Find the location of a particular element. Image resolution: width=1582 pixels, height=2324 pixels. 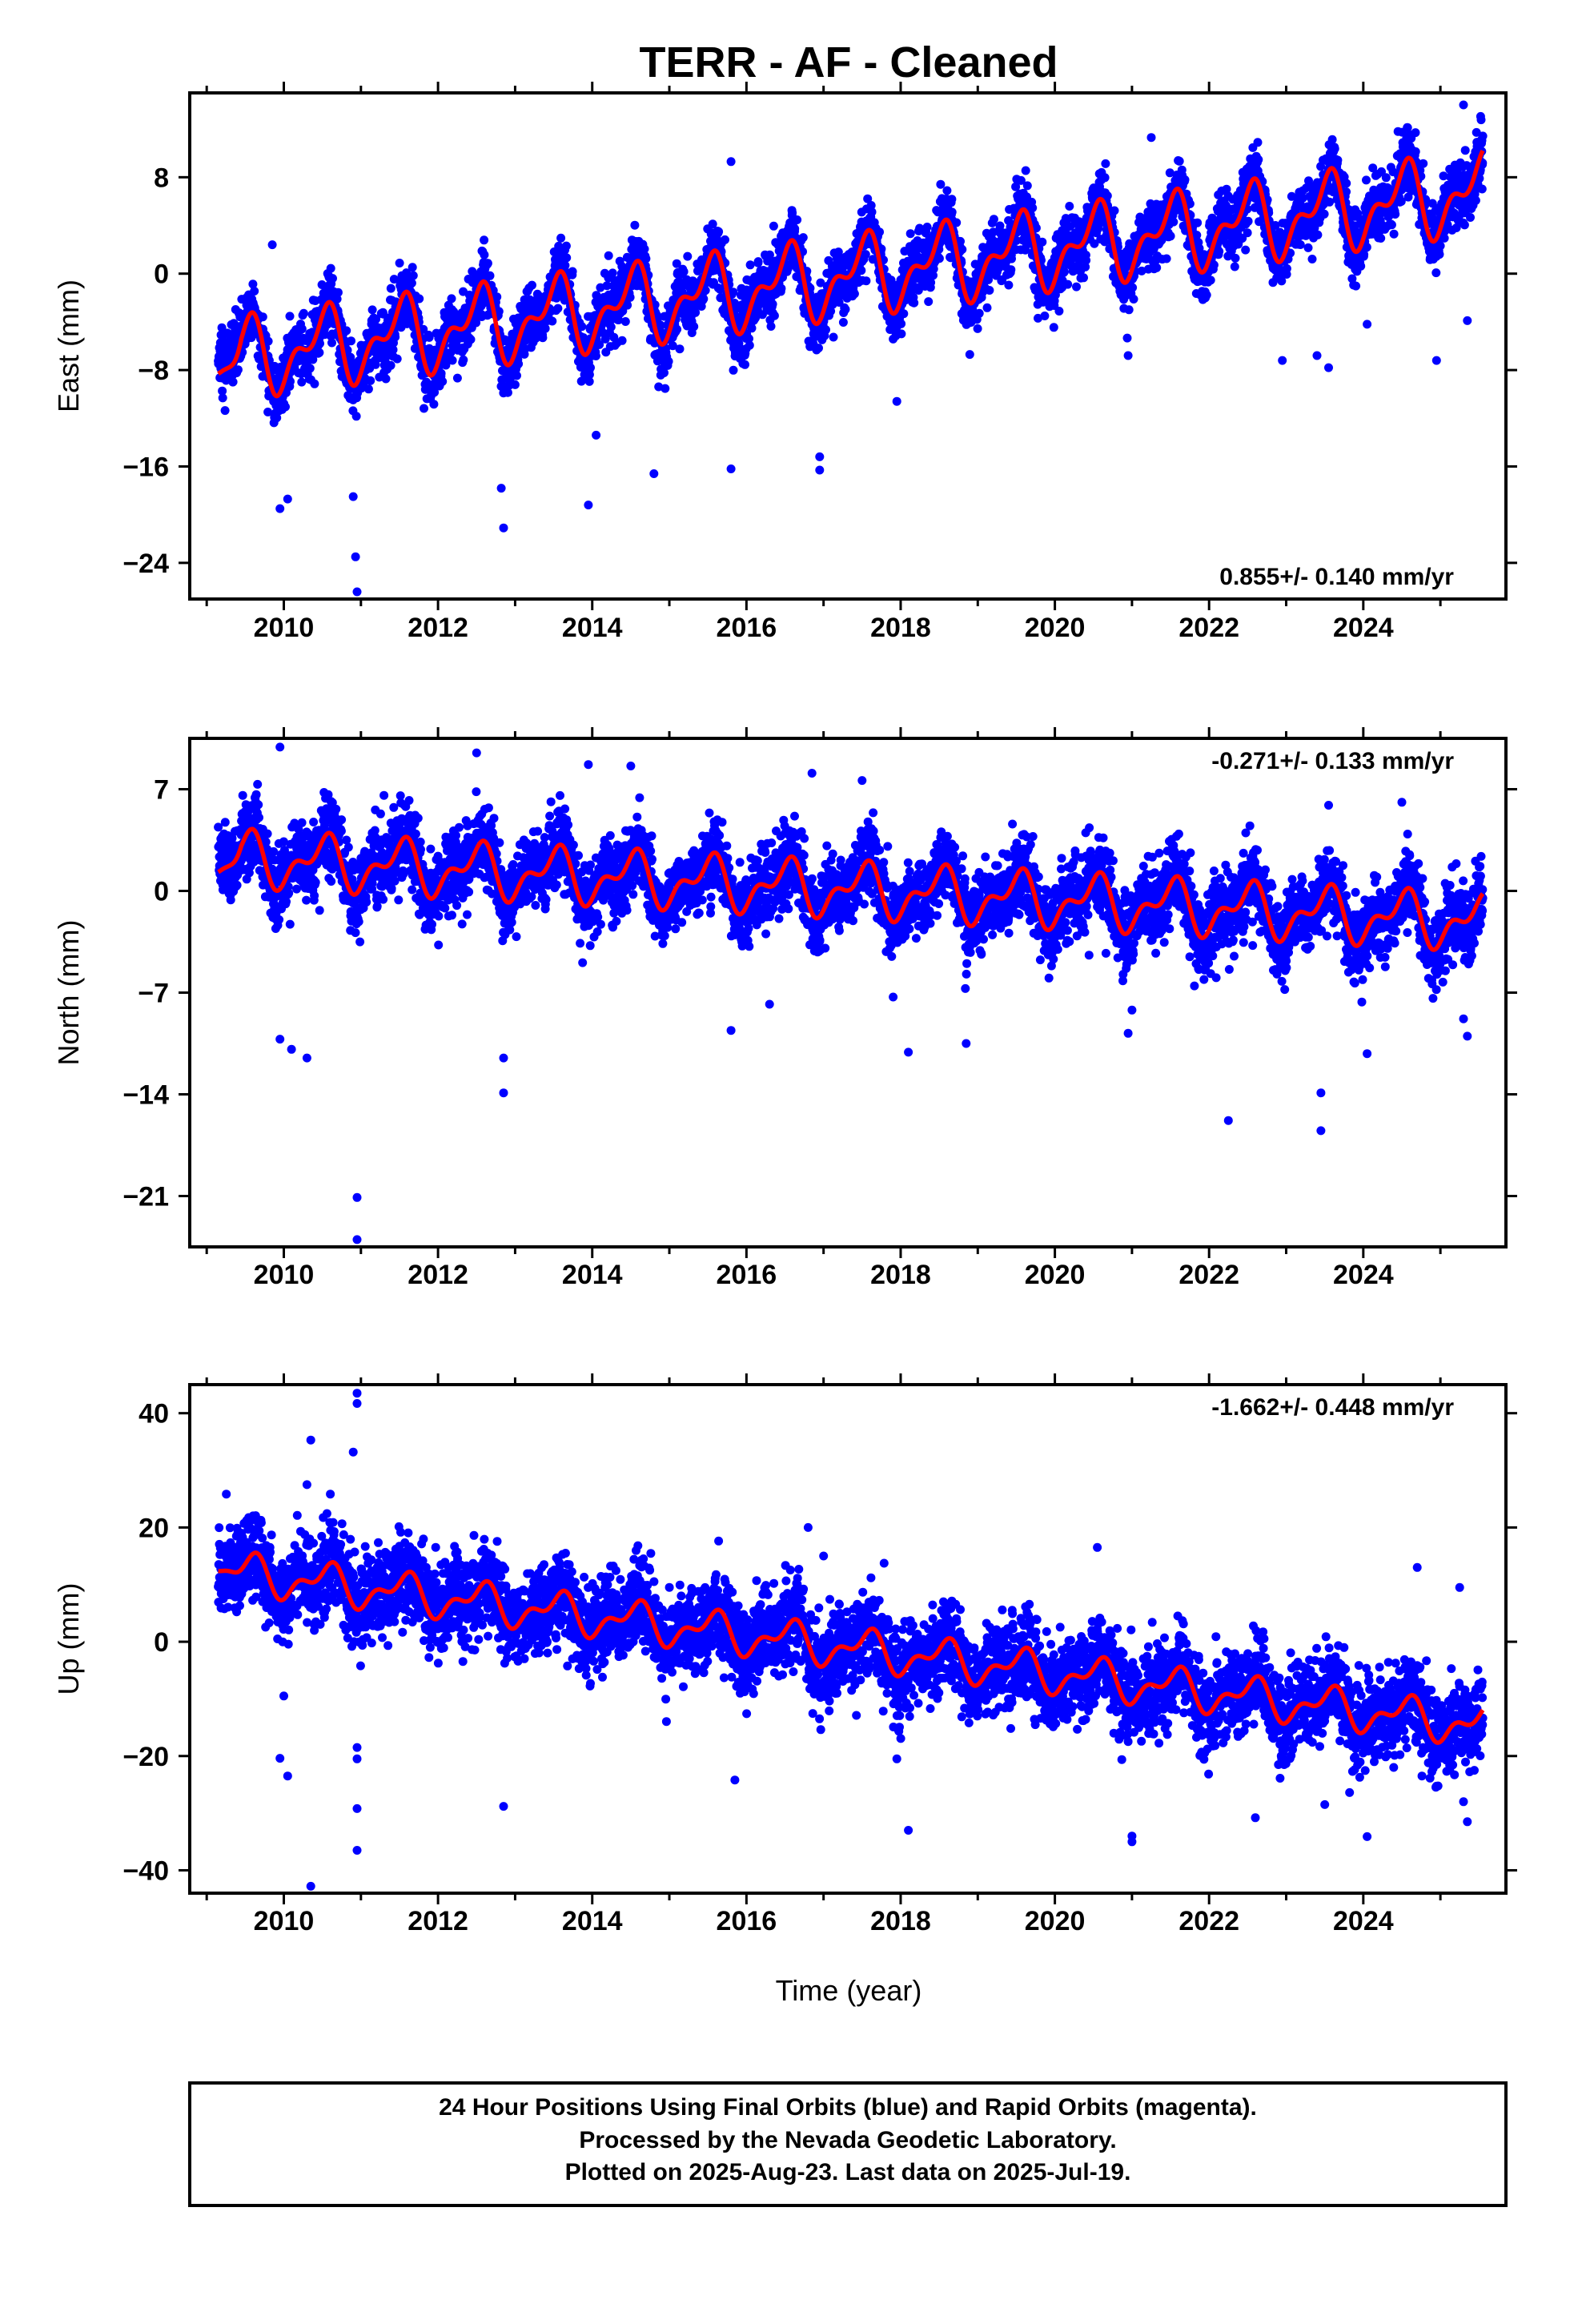

figure-title: TERR - AF - Cleaned is located at coordinates (848, 62).